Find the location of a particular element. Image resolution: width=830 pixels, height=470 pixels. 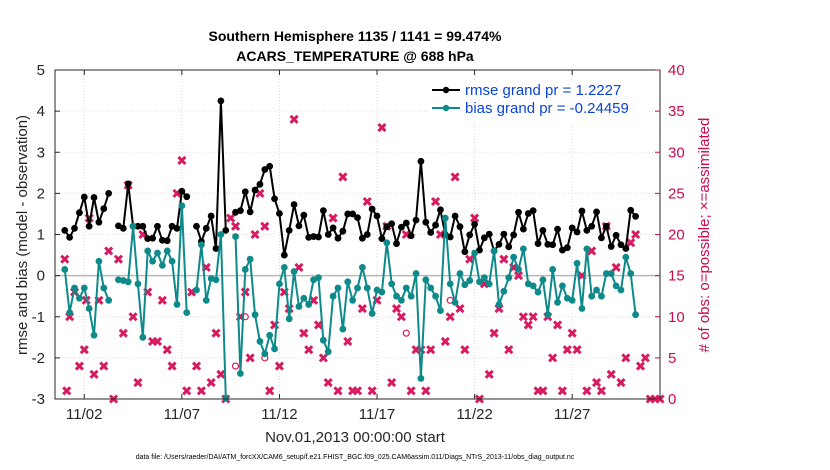

y-tick-label: -3 is located at coordinates (38, 399).